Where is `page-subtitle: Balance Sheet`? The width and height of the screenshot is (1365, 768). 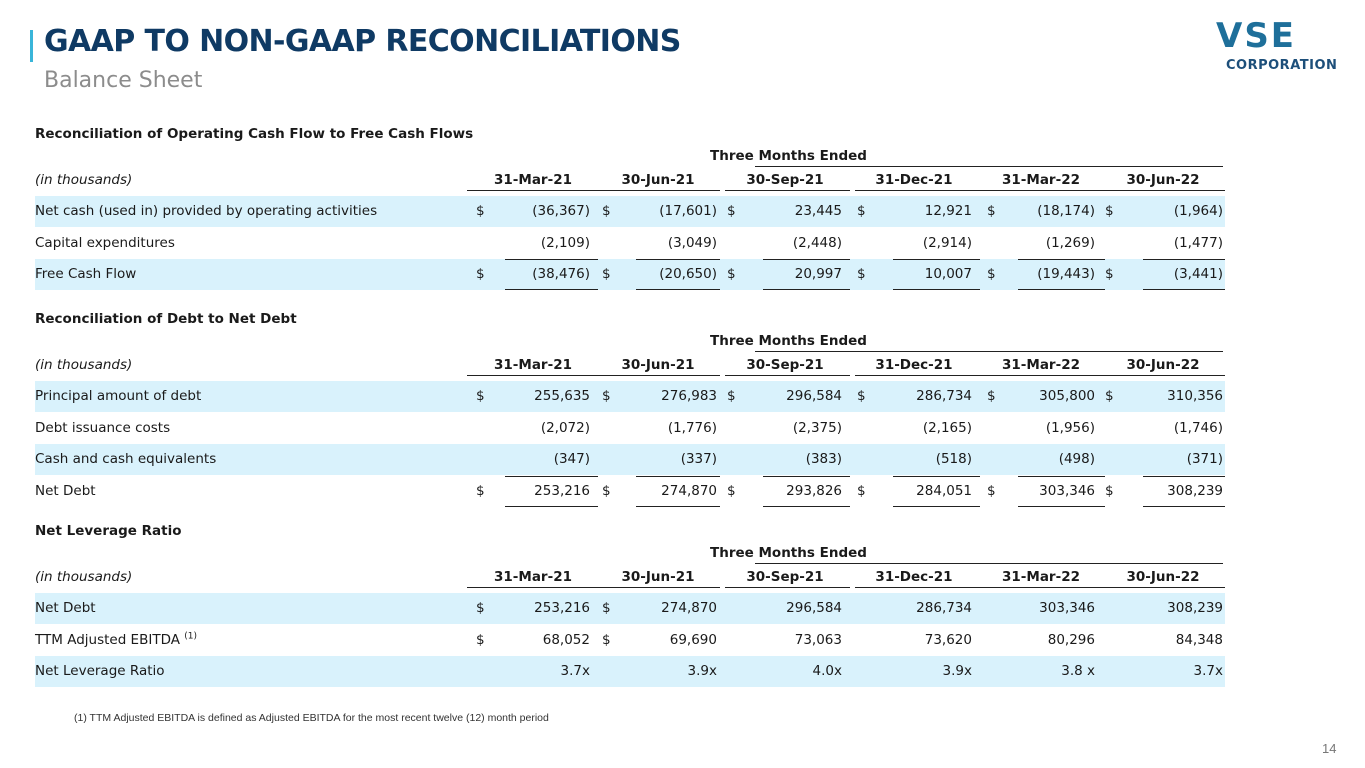
page-subtitle: Balance Sheet is located at coordinates (123, 80).